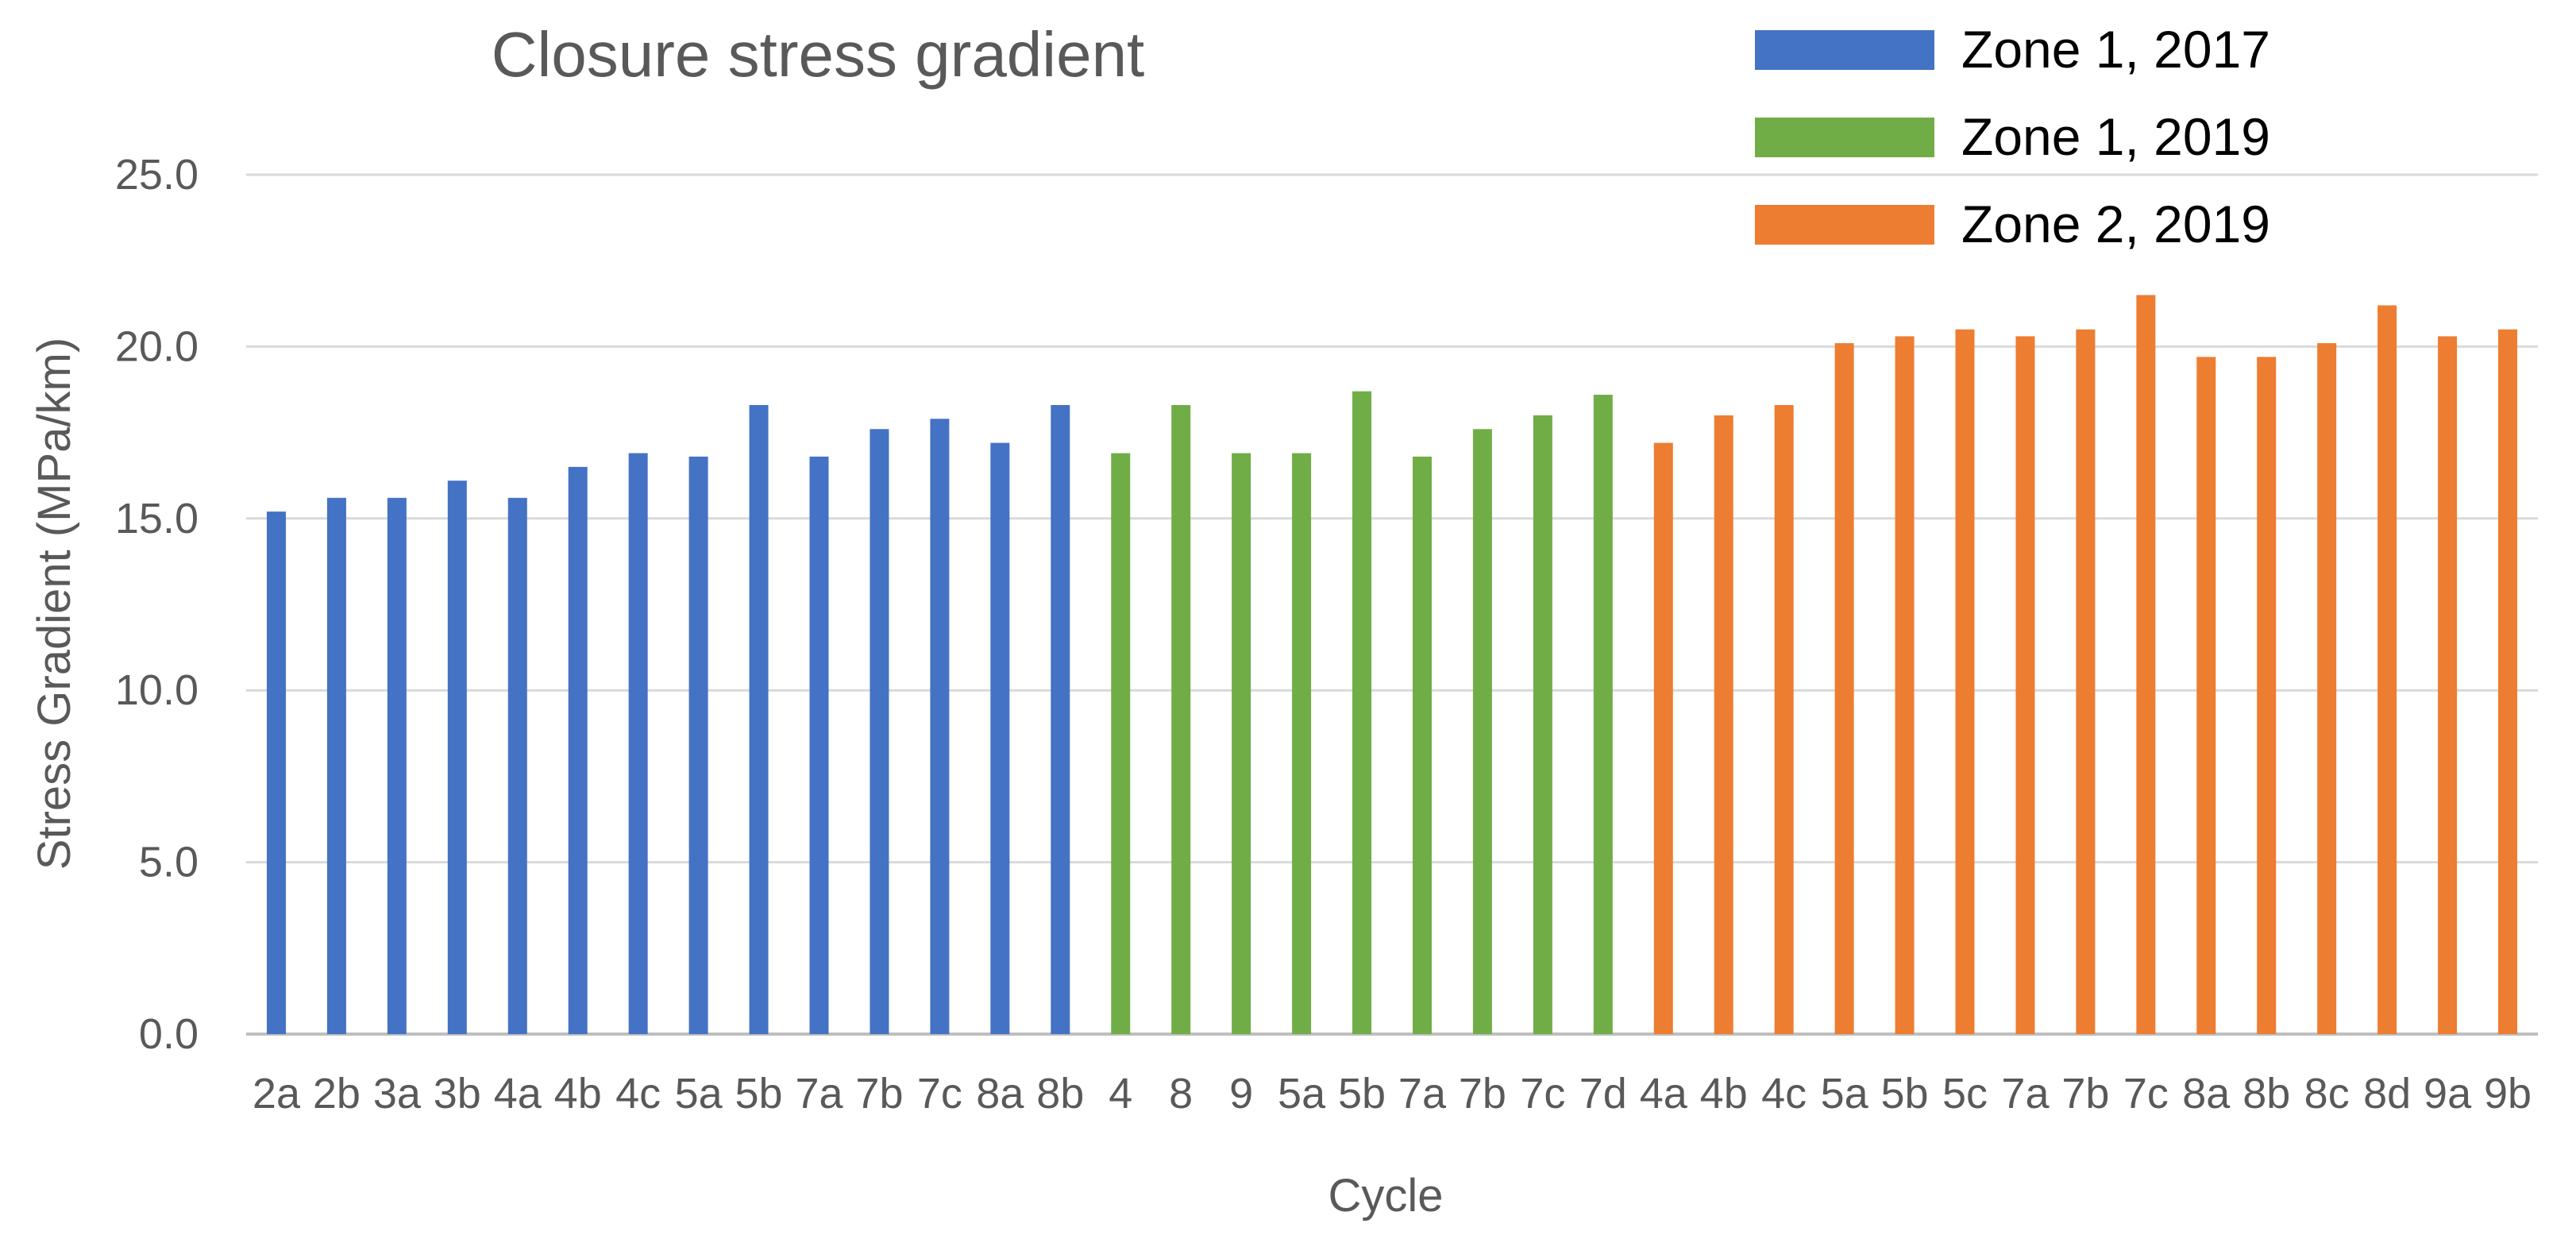 Image resolution: width=2576 pixels, height=1239 pixels. Describe the element at coordinates (157, 346) in the screenshot. I see `y-tick-label: 20.0` at that location.